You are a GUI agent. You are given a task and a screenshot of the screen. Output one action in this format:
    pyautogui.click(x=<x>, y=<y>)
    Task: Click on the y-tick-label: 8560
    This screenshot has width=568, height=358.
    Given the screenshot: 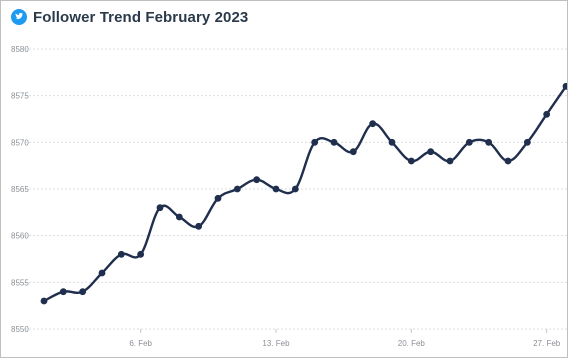 What is the action you would take?
    pyautogui.click(x=20, y=236)
    